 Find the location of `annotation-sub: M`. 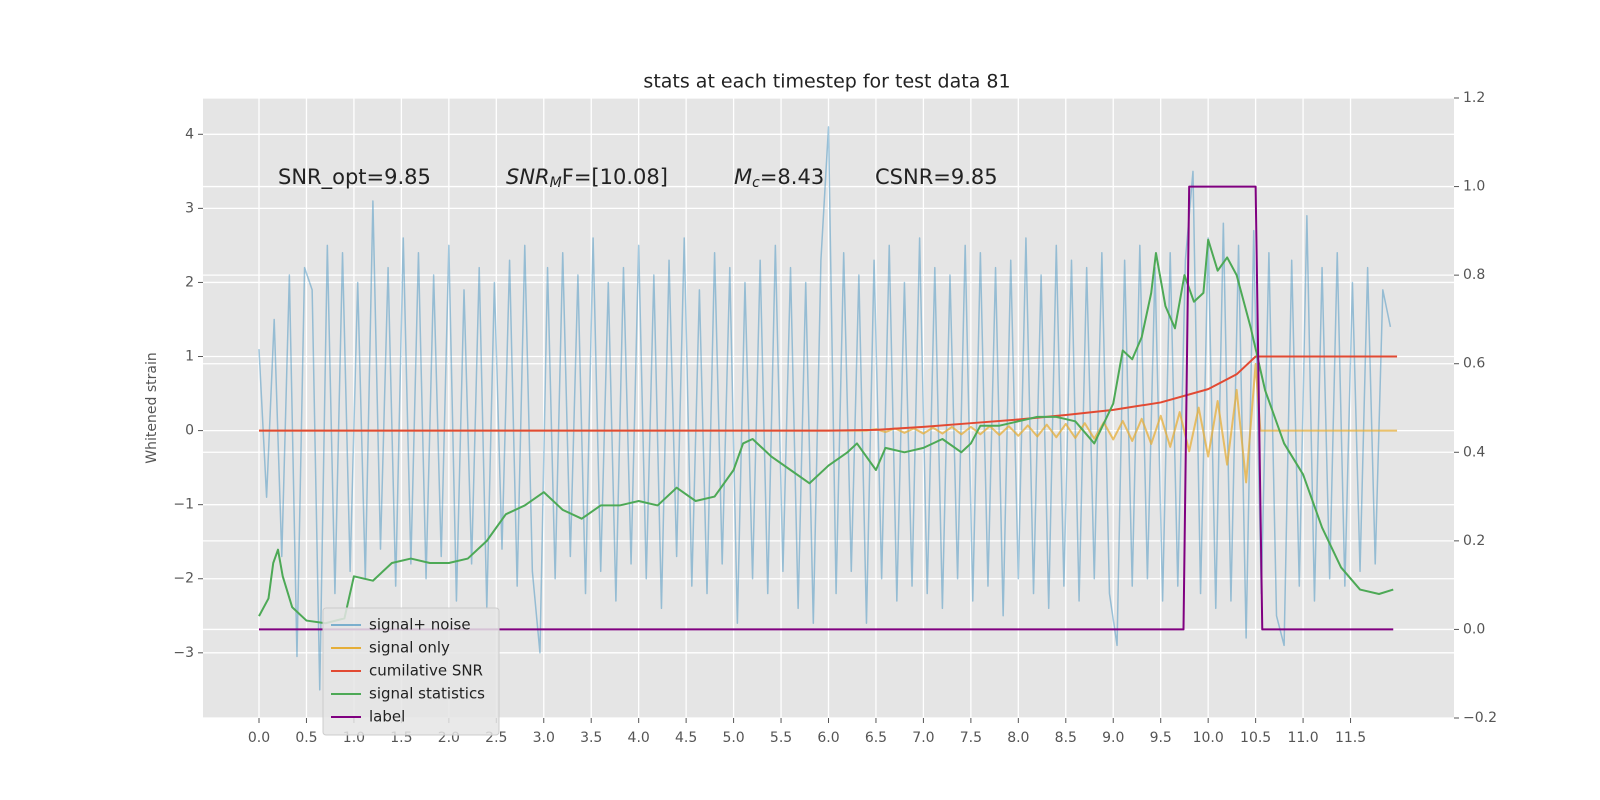

annotation-sub: M is located at coordinates (556, 183).